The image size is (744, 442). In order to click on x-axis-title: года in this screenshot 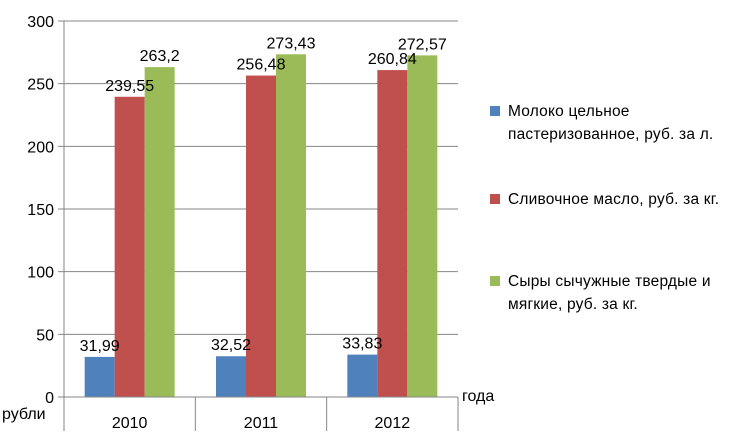, I will do `click(478, 396)`.